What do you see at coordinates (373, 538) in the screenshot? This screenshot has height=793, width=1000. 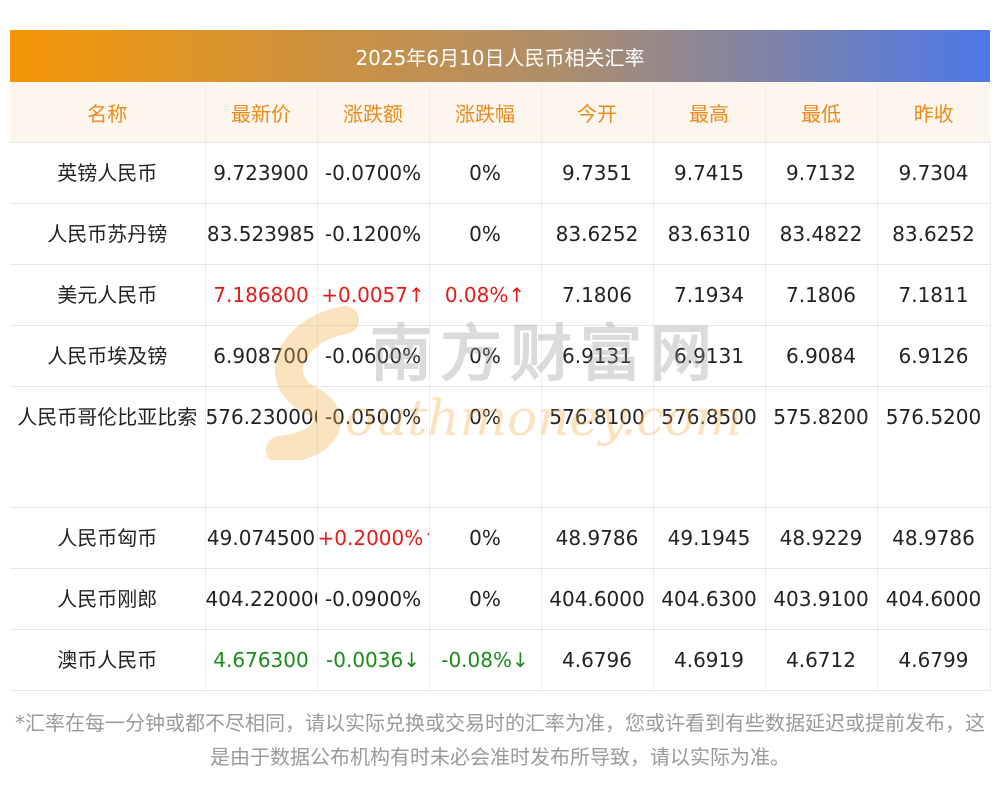 I see `change-amount: +0.2000%↑` at bounding box center [373, 538].